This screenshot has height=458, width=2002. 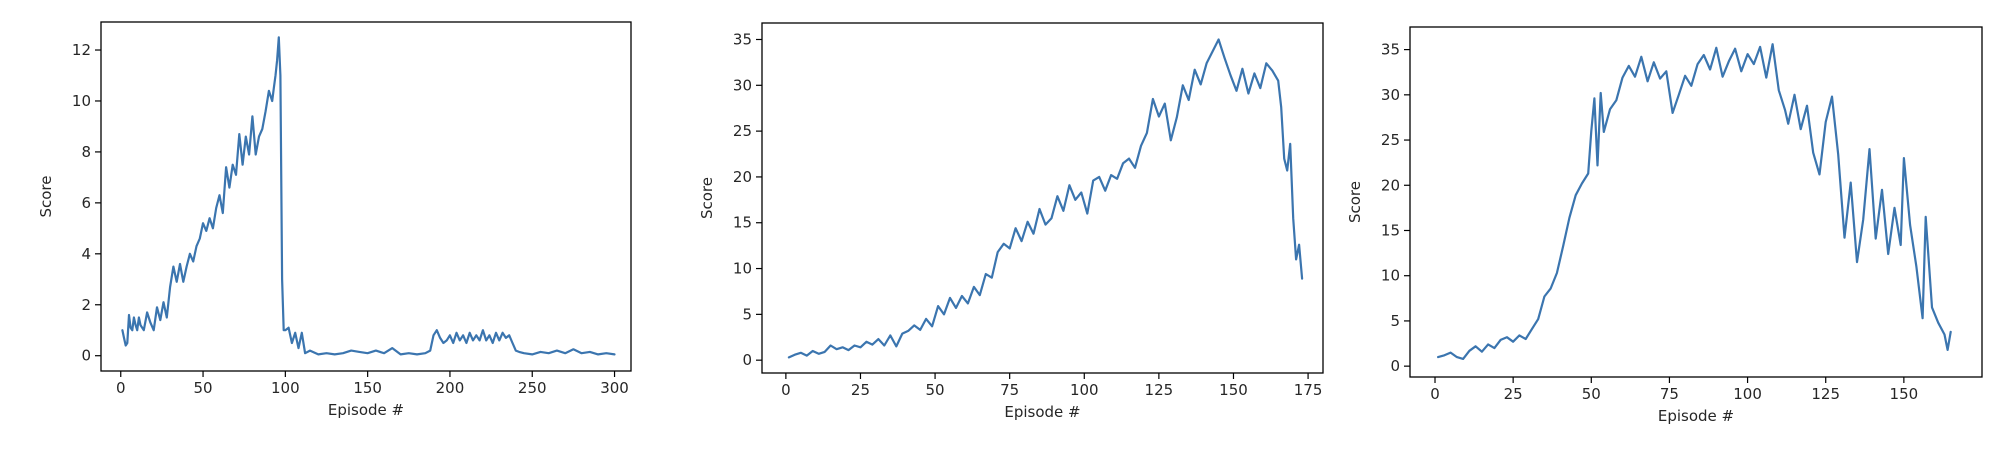 I want to click on y-tick-label: 6, so click(x=86, y=203).